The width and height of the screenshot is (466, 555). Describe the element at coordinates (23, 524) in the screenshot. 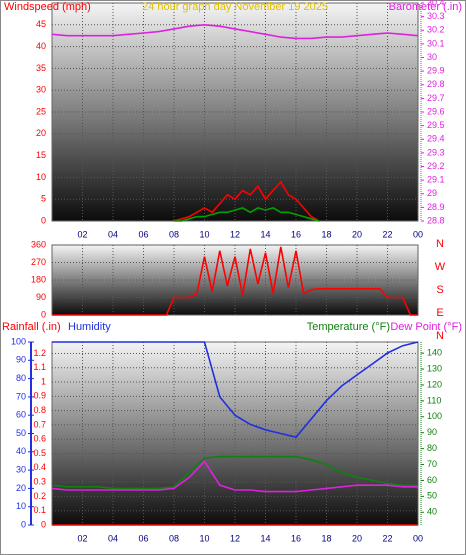

I see `y3-tick-label: 0` at that location.